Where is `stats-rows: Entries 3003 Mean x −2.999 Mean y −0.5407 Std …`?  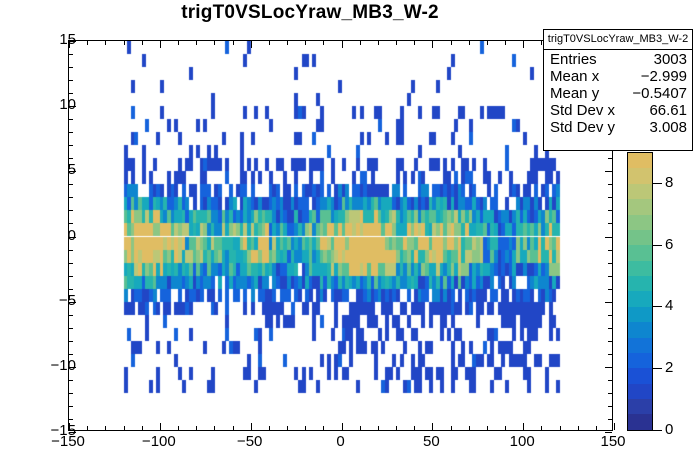 stats-rows: Entries 3003 Mean x −2.999 Mean y −0.5407 Std … is located at coordinates (618, 93).